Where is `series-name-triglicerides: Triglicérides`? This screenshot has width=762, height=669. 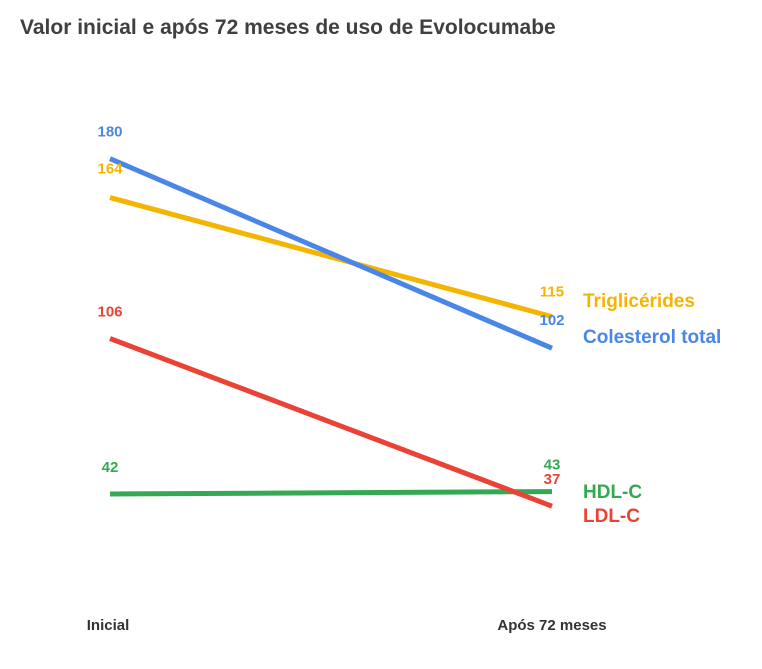 series-name-triglicerides: Triglicérides is located at coordinates (639, 301).